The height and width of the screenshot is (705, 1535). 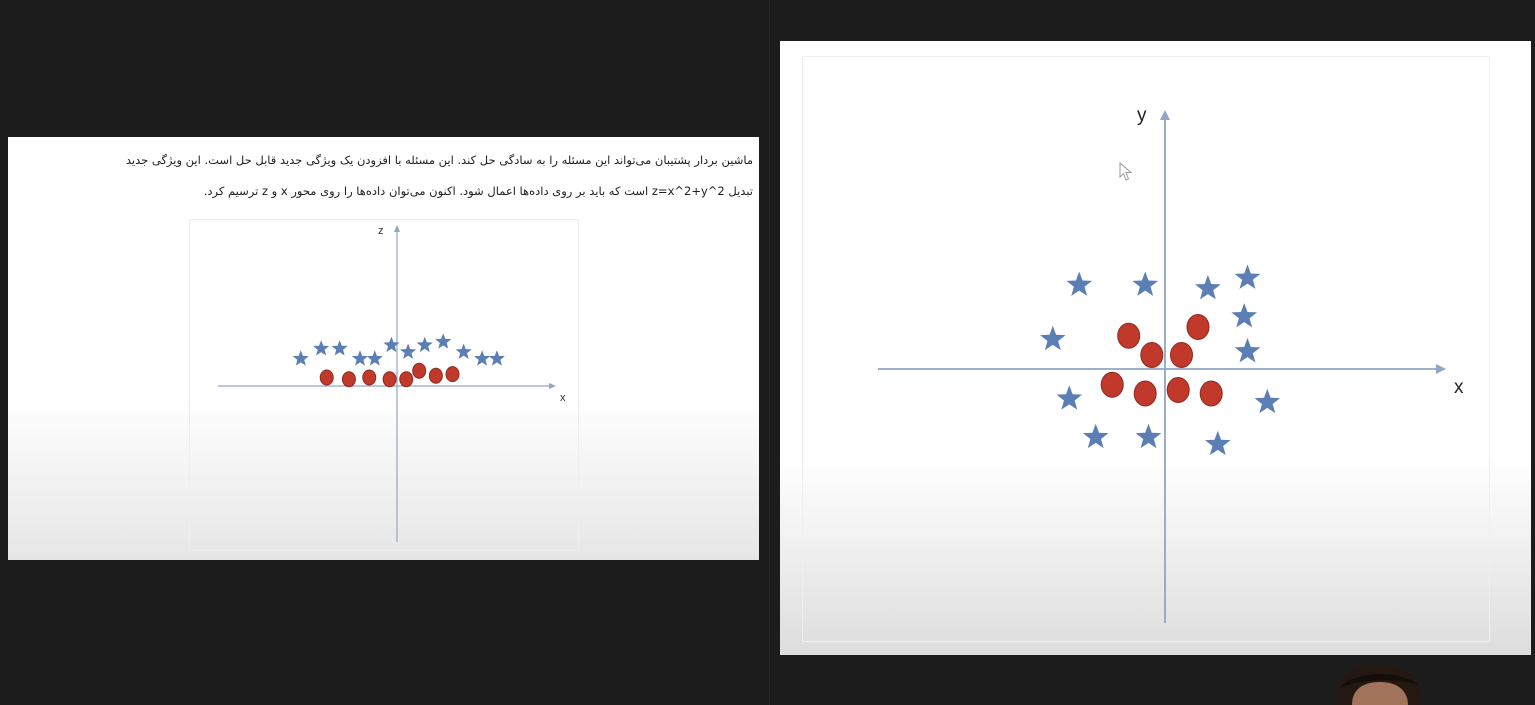 What do you see at coordinates (1165, 115) in the screenshot?
I see `y-axis-arrow` at bounding box center [1165, 115].